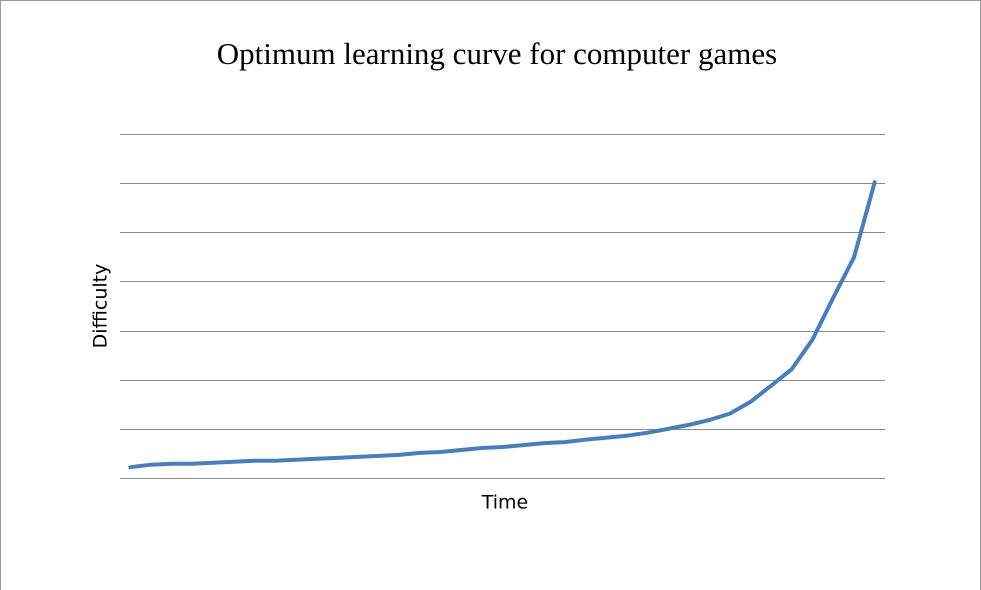 The width and height of the screenshot is (981, 590). Describe the element at coordinates (505, 503) in the screenshot. I see `x-axis-label: Time` at that location.